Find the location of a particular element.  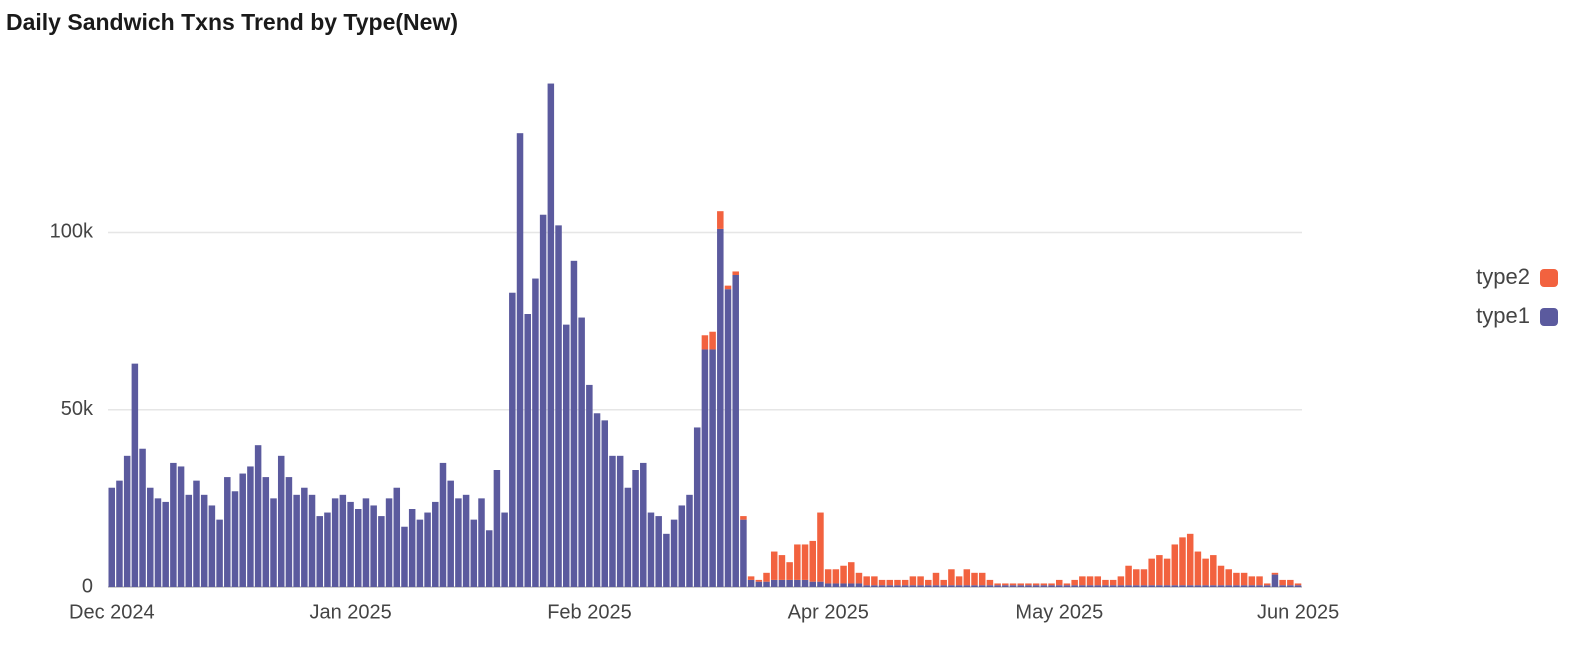

x-tick-label: May 2025 is located at coordinates (1059, 612).